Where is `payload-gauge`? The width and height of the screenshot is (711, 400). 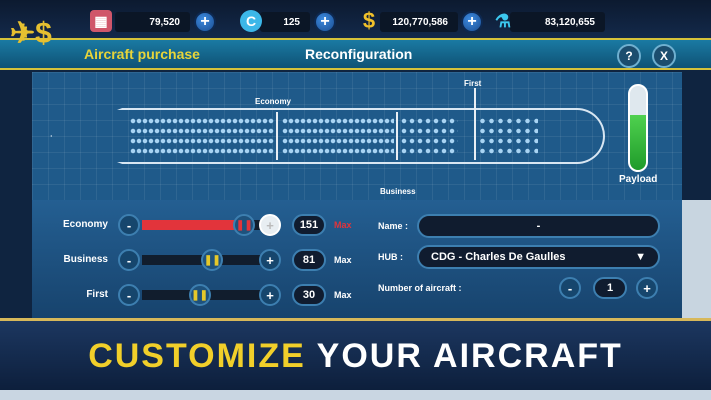 payload-gauge is located at coordinates (638, 128).